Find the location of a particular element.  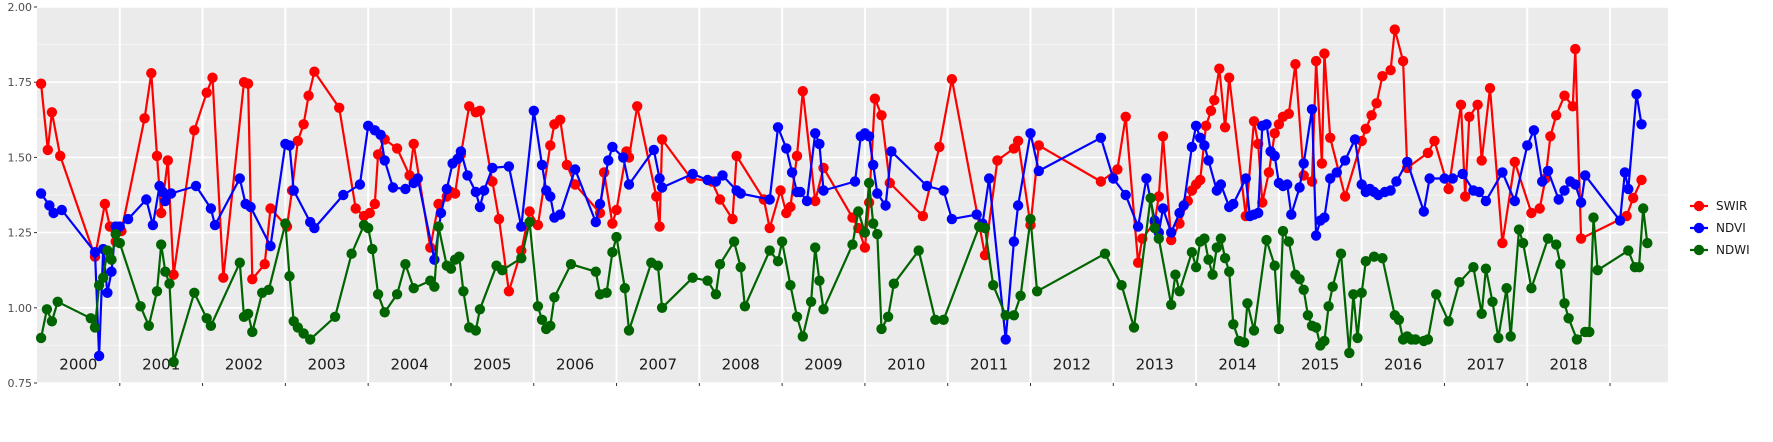

year-label: 2013 is located at coordinates (1155, 364).